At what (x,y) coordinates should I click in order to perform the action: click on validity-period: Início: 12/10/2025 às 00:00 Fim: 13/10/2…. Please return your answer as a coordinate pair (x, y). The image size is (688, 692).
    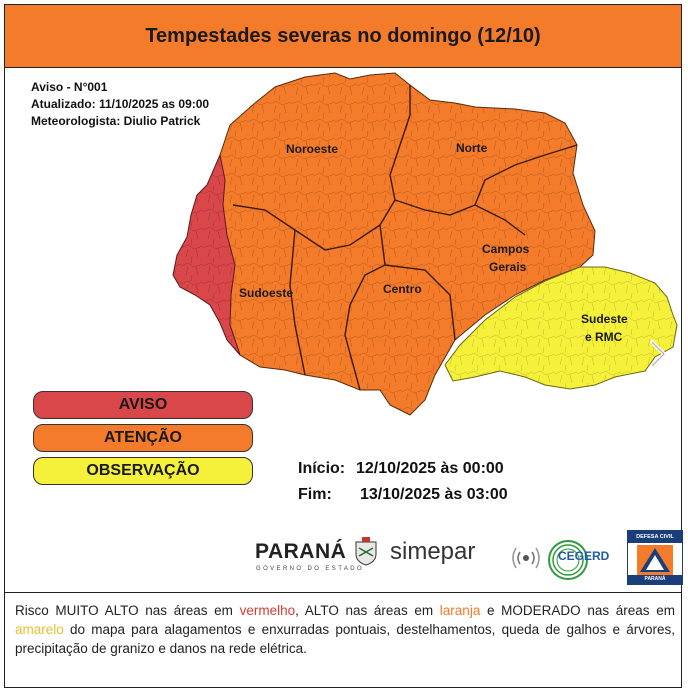
    Looking at the image, I should click on (403, 482).